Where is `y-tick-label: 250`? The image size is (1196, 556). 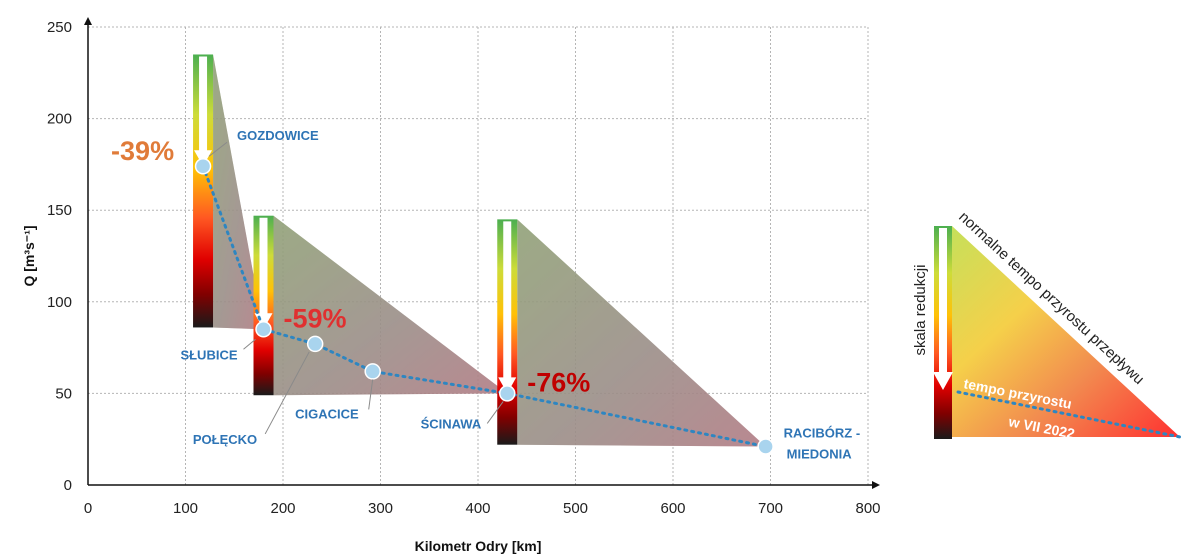 y-tick-label: 250 is located at coordinates (59, 27).